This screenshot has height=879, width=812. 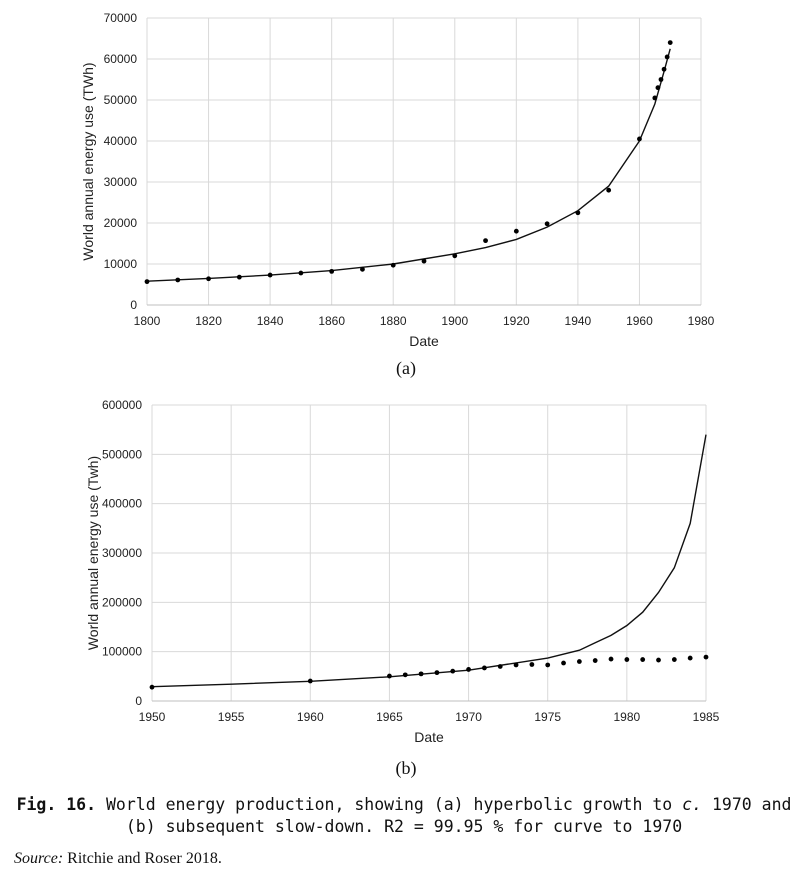 I want to click on chart-a-x-tick-label: 1980, so click(x=701, y=321).